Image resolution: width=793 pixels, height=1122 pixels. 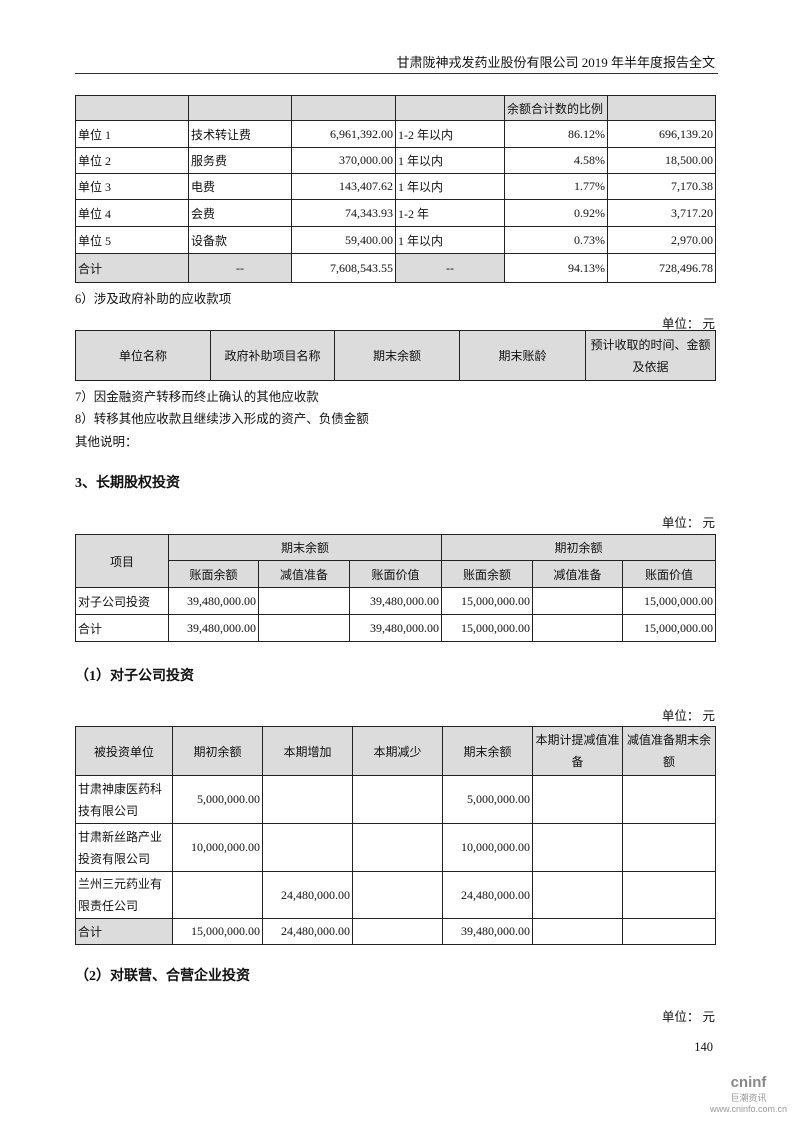 What do you see at coordinates (343, 240) in the screenshot?
I see `cell: 59,400.00` at bounding box center [343, 240].